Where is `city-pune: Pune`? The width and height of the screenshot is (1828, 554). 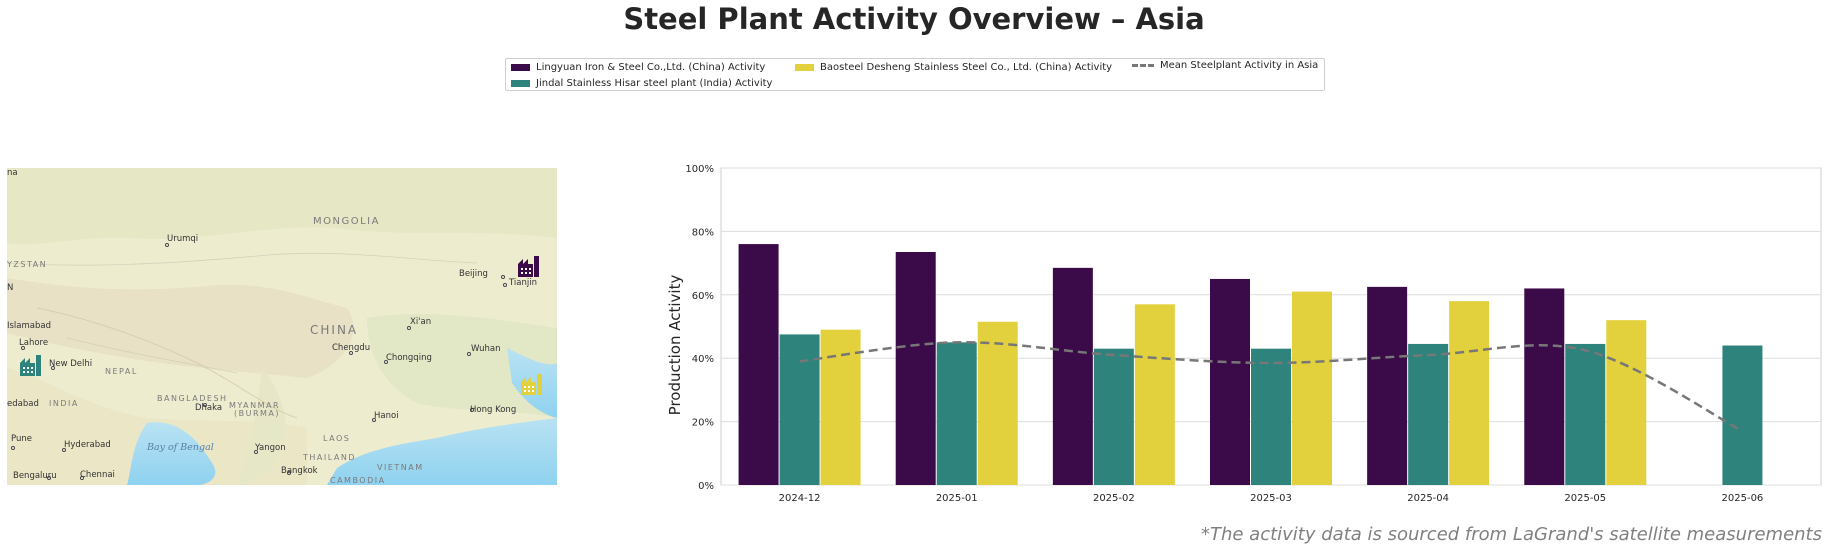 city-pune: Pune is located at coordinates (21, 439).